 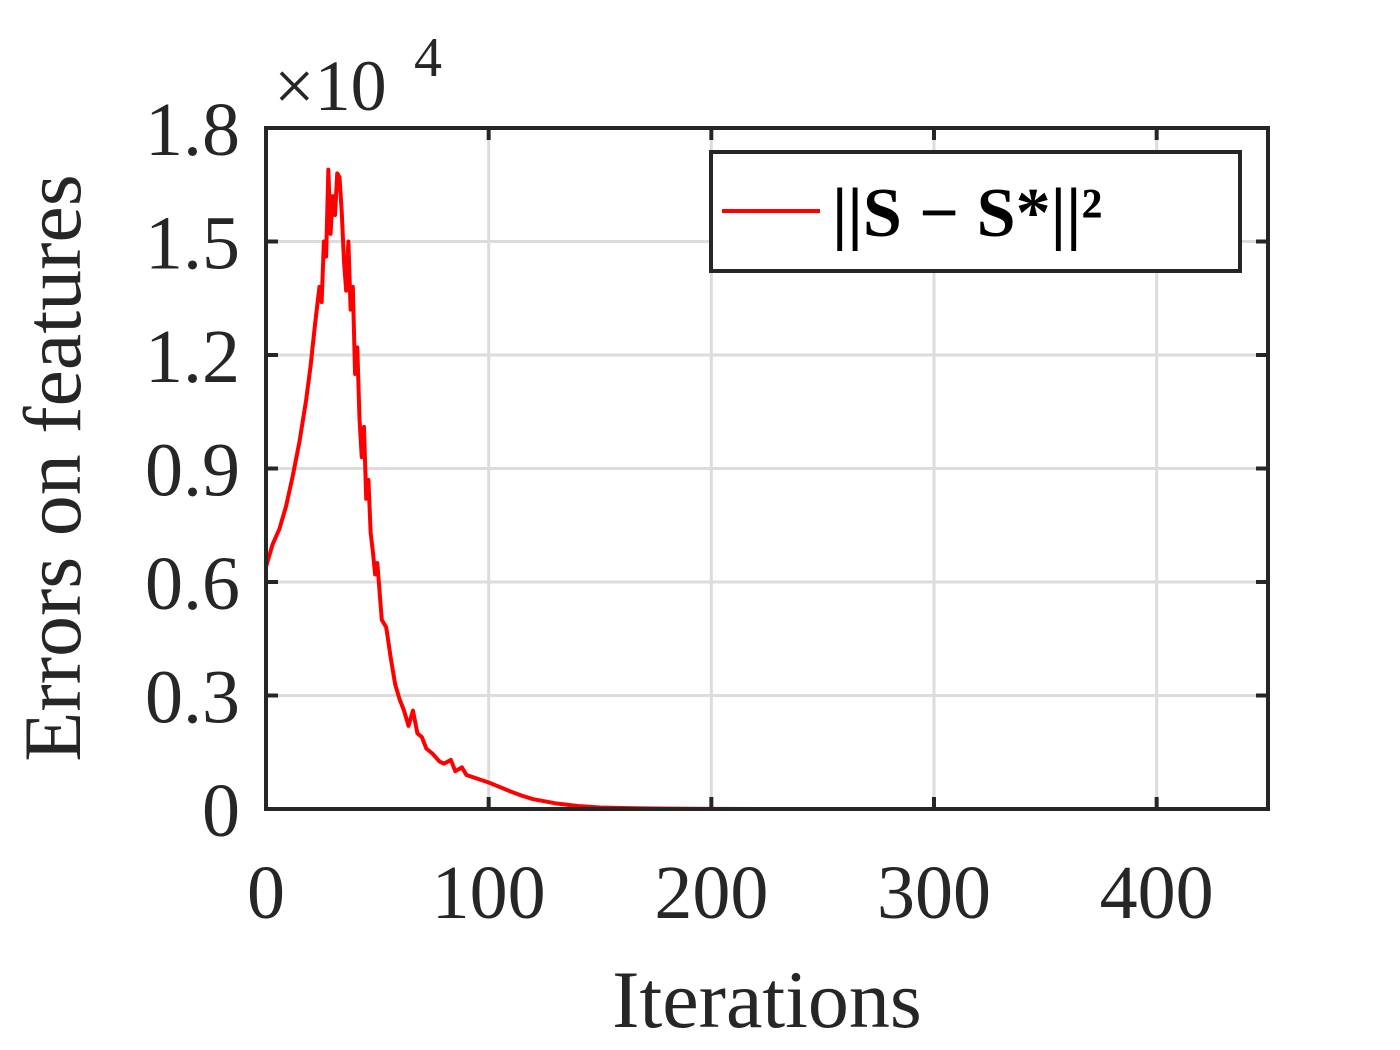 I want to click on legend-entry-label: ||S − S*||², so click(x=967, y=213).